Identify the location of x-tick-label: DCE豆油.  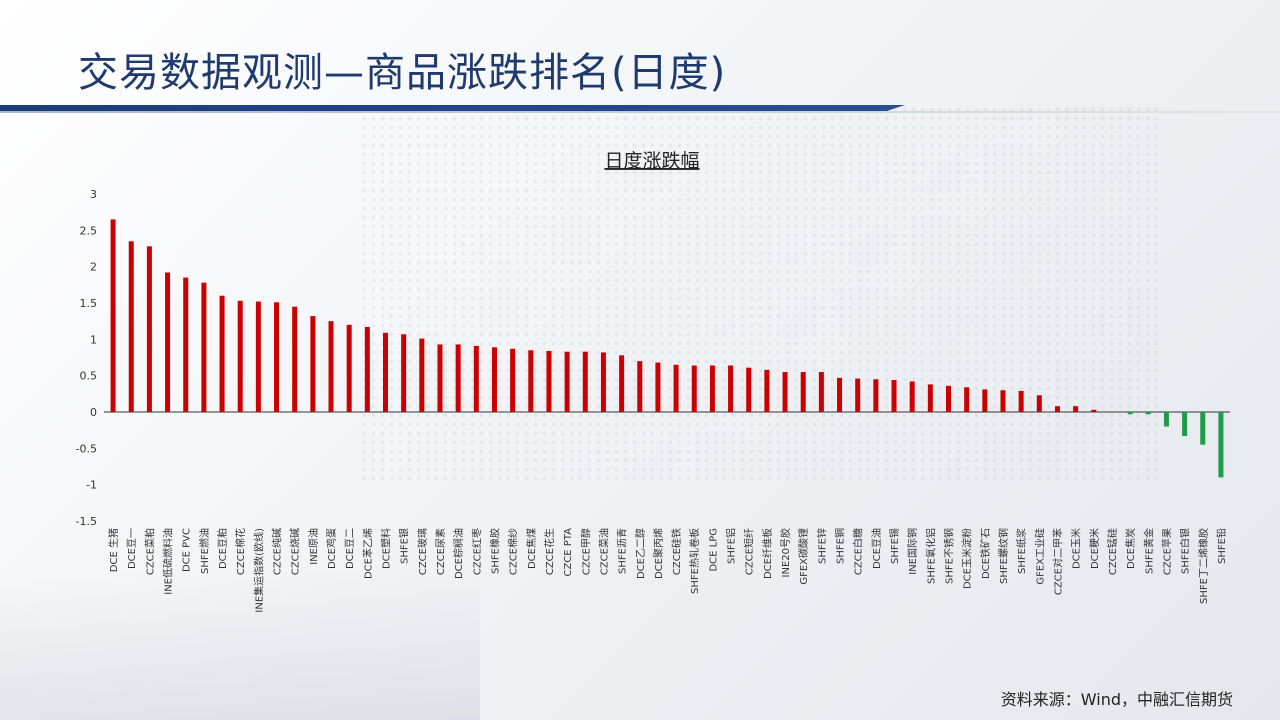
(876, 548).